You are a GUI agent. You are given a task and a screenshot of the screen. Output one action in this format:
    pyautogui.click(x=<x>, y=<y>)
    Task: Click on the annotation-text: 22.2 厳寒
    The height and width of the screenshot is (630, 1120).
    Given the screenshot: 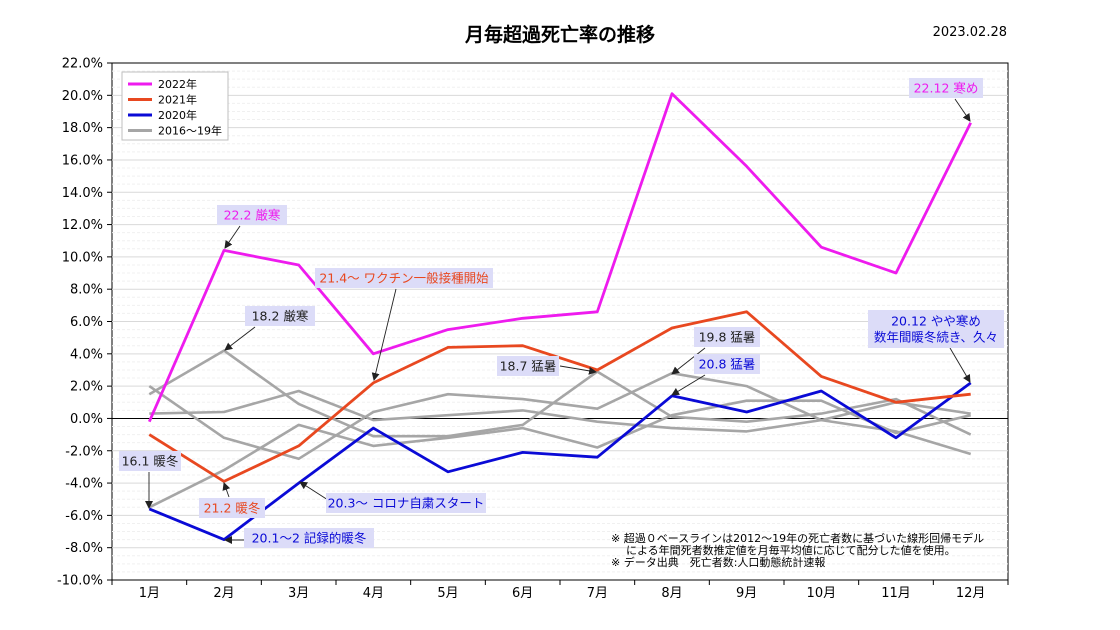 What is the action you would take?
    pyautogui.click(x=252, y=215)
    